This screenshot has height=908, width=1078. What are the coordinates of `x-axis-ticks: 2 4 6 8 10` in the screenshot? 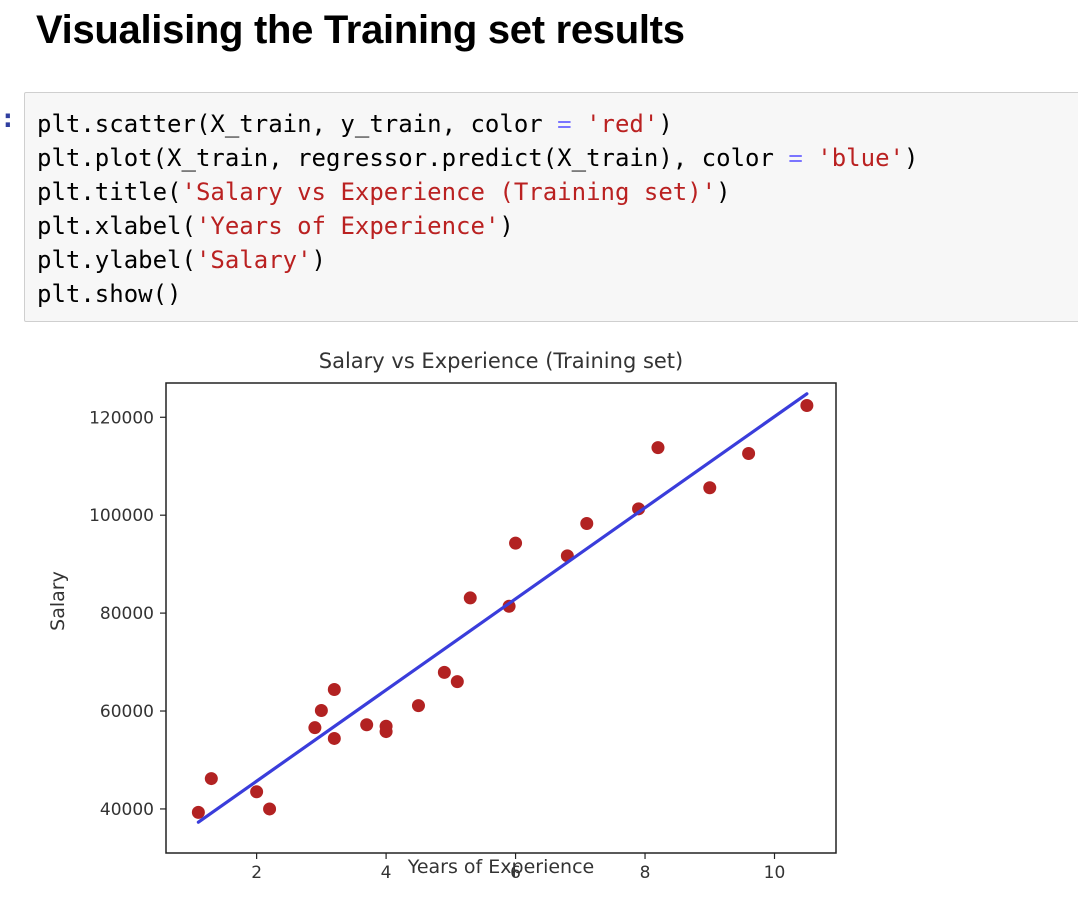 It's located at (518, 868).